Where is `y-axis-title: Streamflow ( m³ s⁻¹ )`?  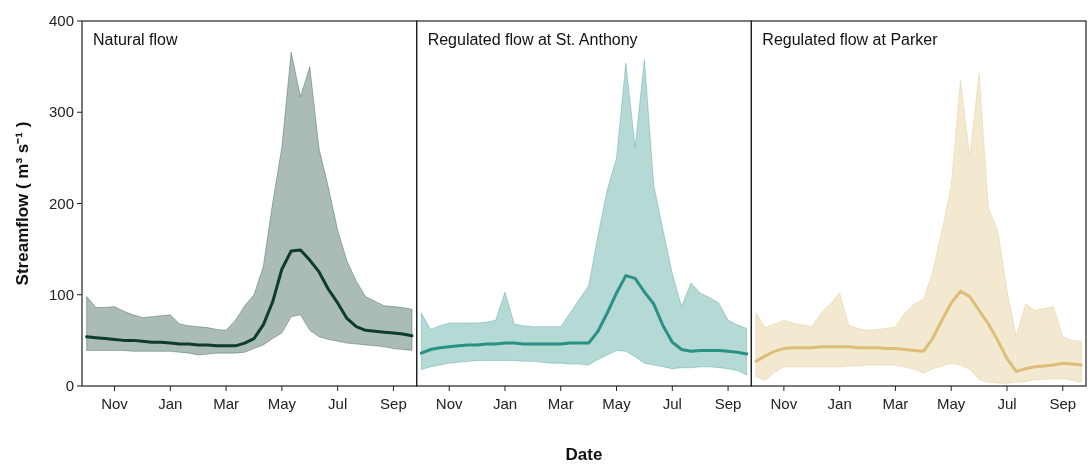
y-axis-title: Streamflow ( m³ s⁻¹ ) is located at coordinates (22, 203).